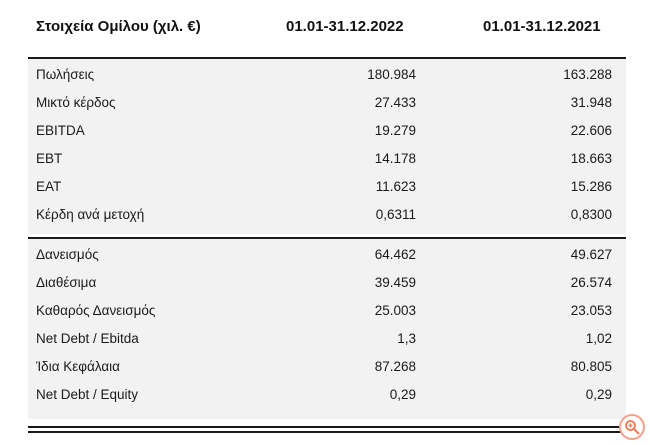 This screenshot has height=445, width=650. I want to click on row-label: Δανεισμός, so click(67, 254).